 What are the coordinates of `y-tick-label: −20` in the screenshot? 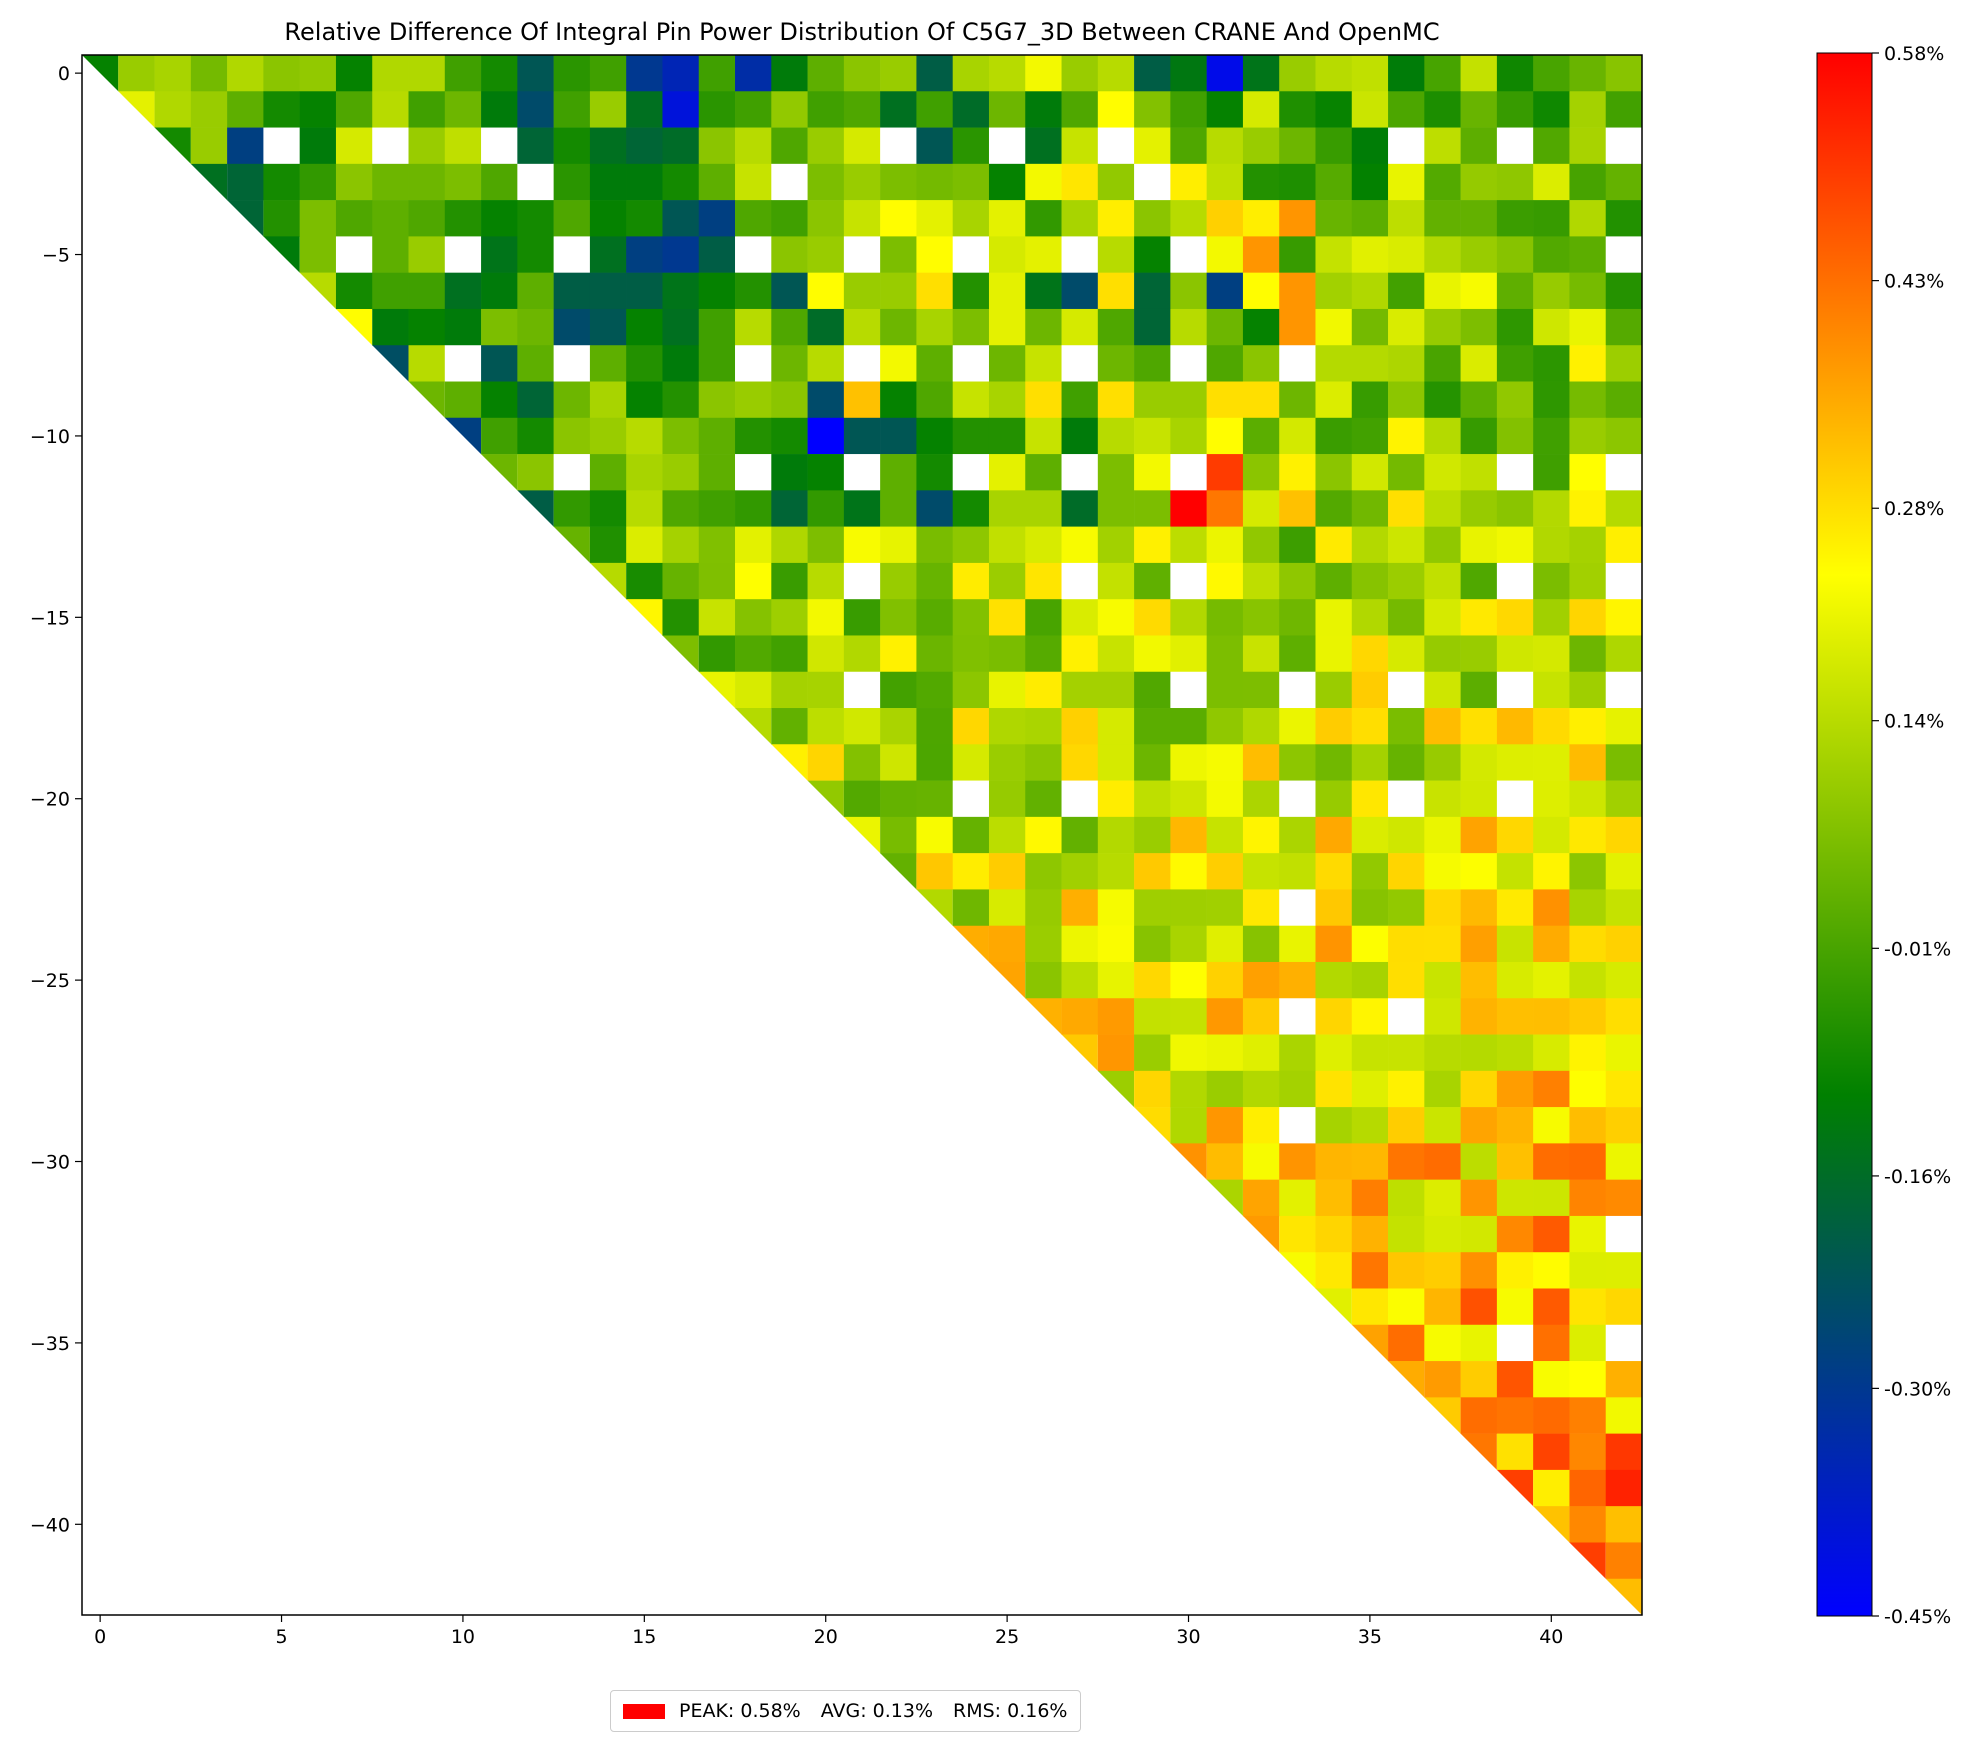 It's located at (50, 800).